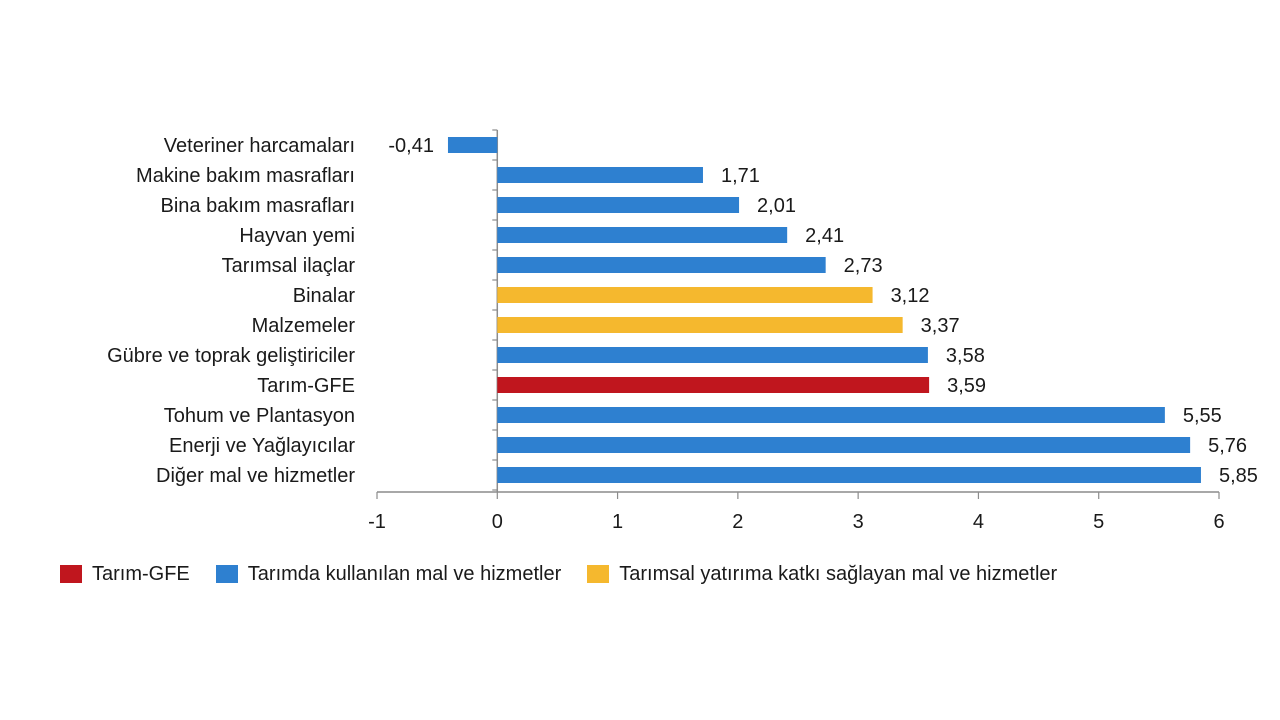  I want to click on data-label: 2,73, so click(863, 266).